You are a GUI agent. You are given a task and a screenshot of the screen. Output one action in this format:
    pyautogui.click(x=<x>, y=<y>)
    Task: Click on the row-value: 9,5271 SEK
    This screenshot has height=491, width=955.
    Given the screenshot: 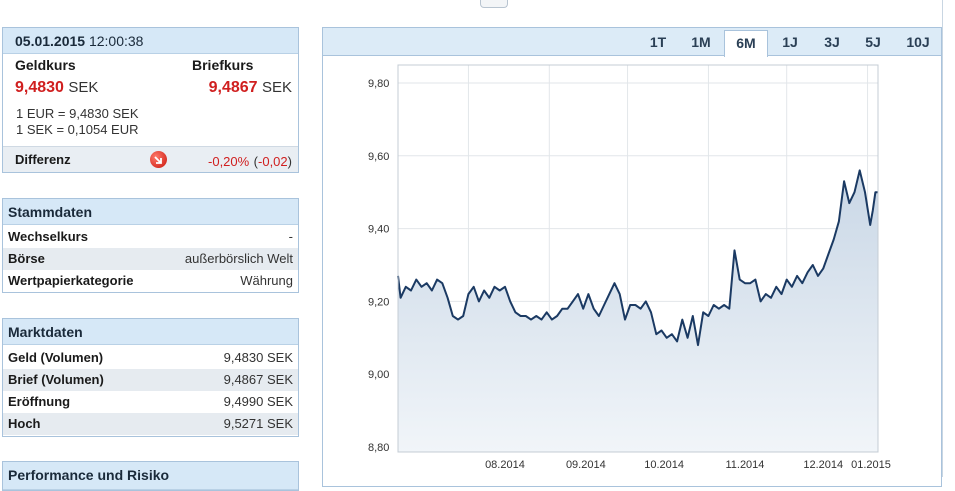 What is the action you would take?
    pyautogui.click(x=258, y=423)
    